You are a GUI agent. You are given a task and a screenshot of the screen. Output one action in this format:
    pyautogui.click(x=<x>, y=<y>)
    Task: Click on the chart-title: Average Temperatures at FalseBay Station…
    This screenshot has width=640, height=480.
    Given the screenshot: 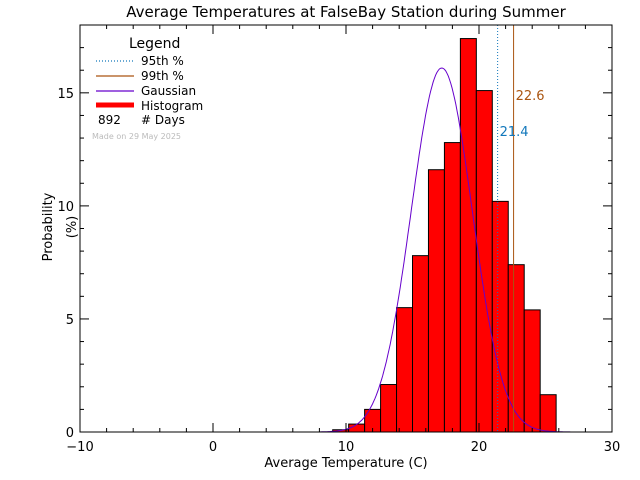 What is the action you would take?
    pyautogui.click(x=346, y=12)
    